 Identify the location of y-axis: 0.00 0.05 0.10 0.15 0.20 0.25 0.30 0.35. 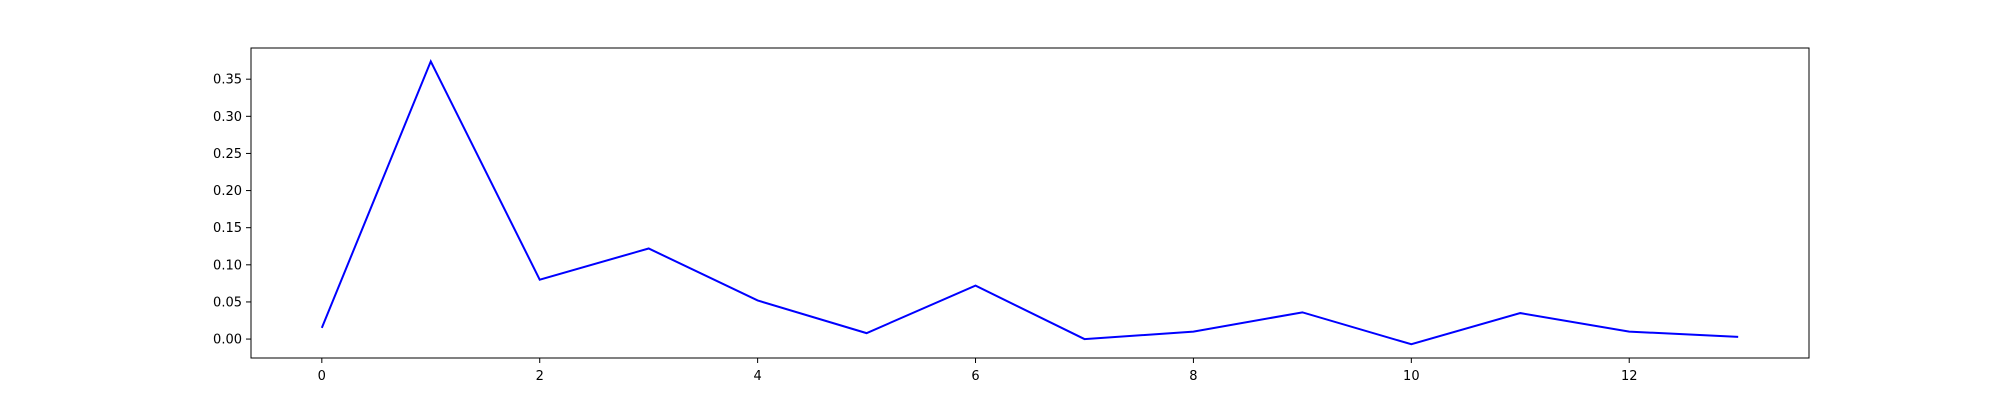
(232, 210).